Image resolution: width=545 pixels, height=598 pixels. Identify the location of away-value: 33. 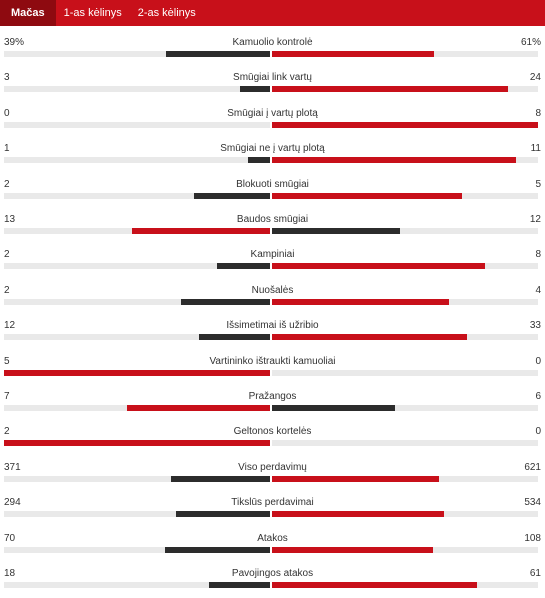
(535, 326).